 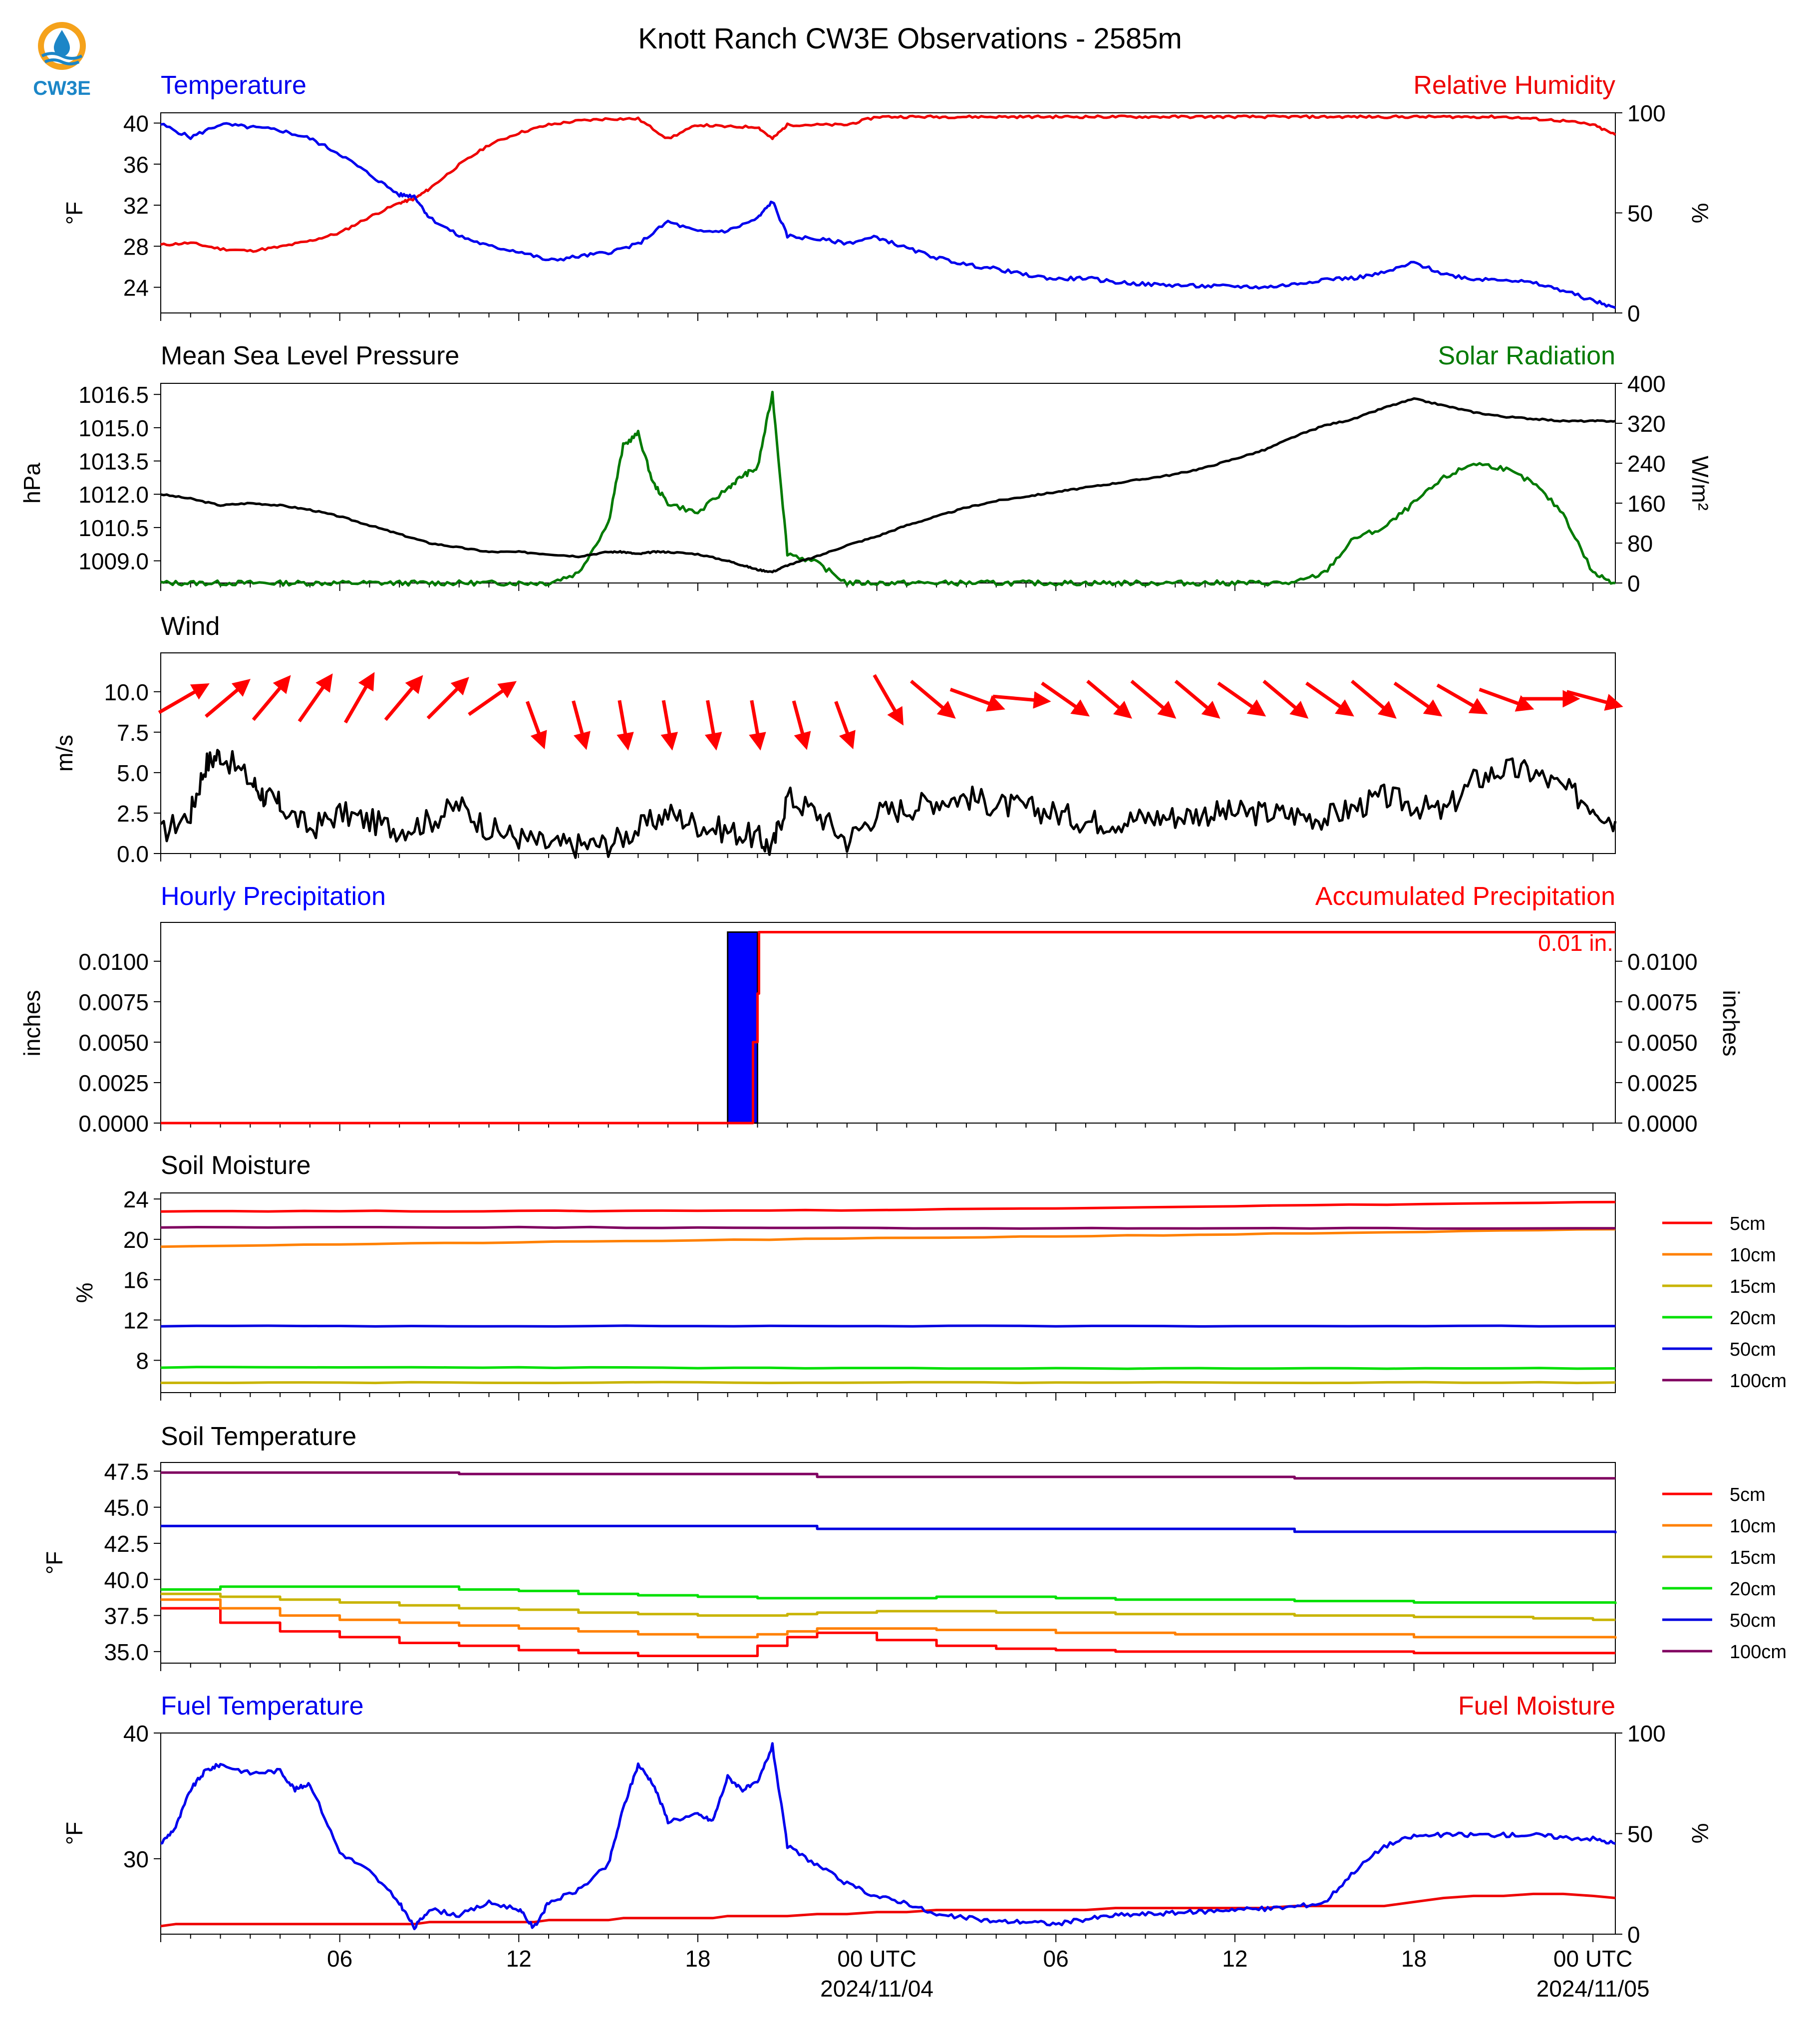 What do you see at coordinates (1753, 1286) in the screenshot?
I see `legend-label-15cm: 15cm` at bounding box center [1753, 1286].